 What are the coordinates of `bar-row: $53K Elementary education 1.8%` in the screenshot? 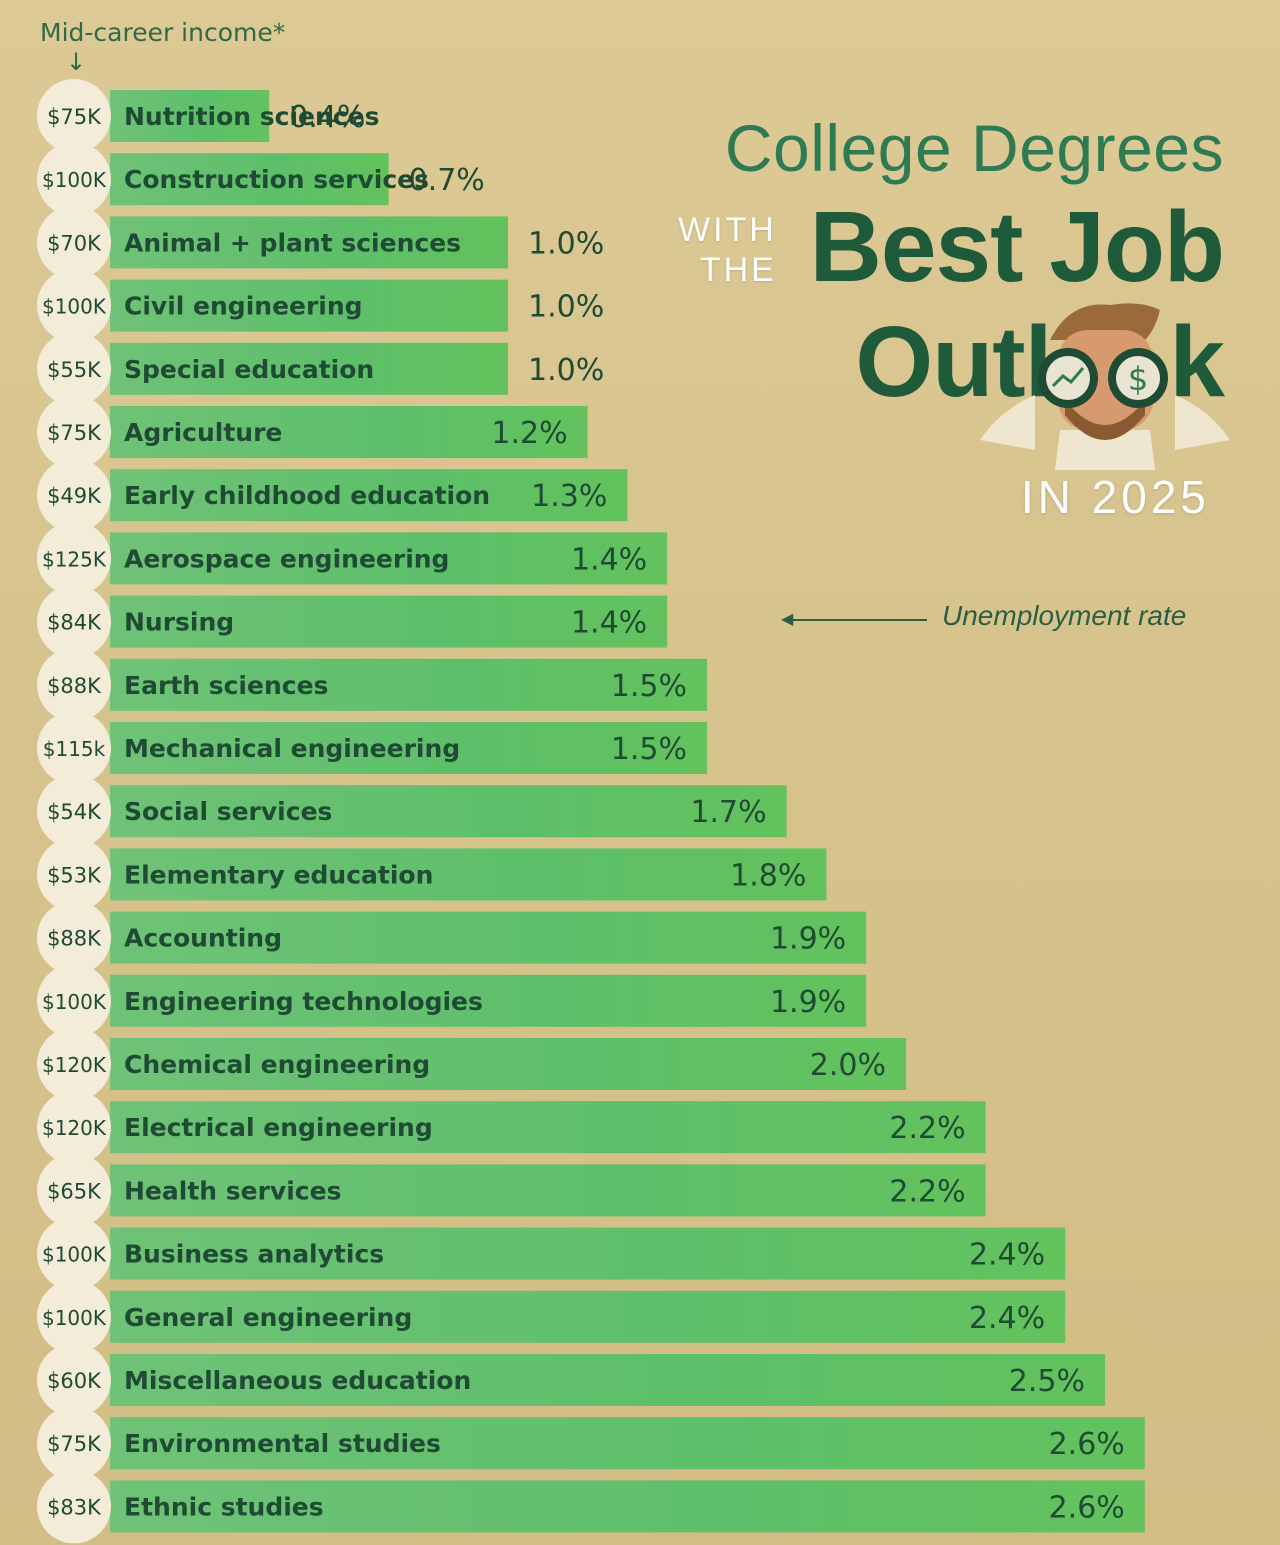 It's located at (432, 874).